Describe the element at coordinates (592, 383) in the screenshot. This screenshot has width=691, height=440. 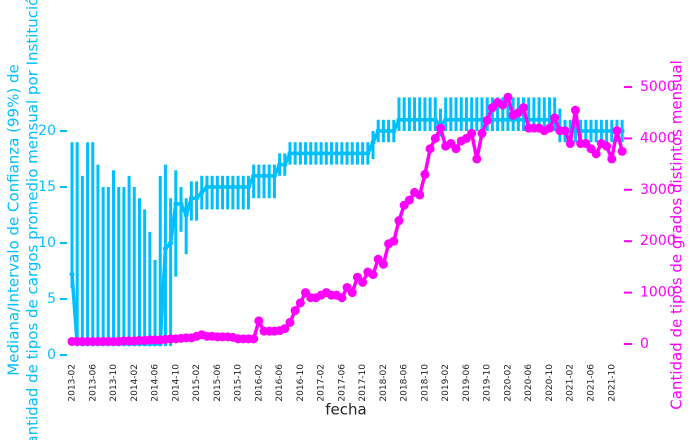
I see `x-tick-label: 2021-06` at that location.